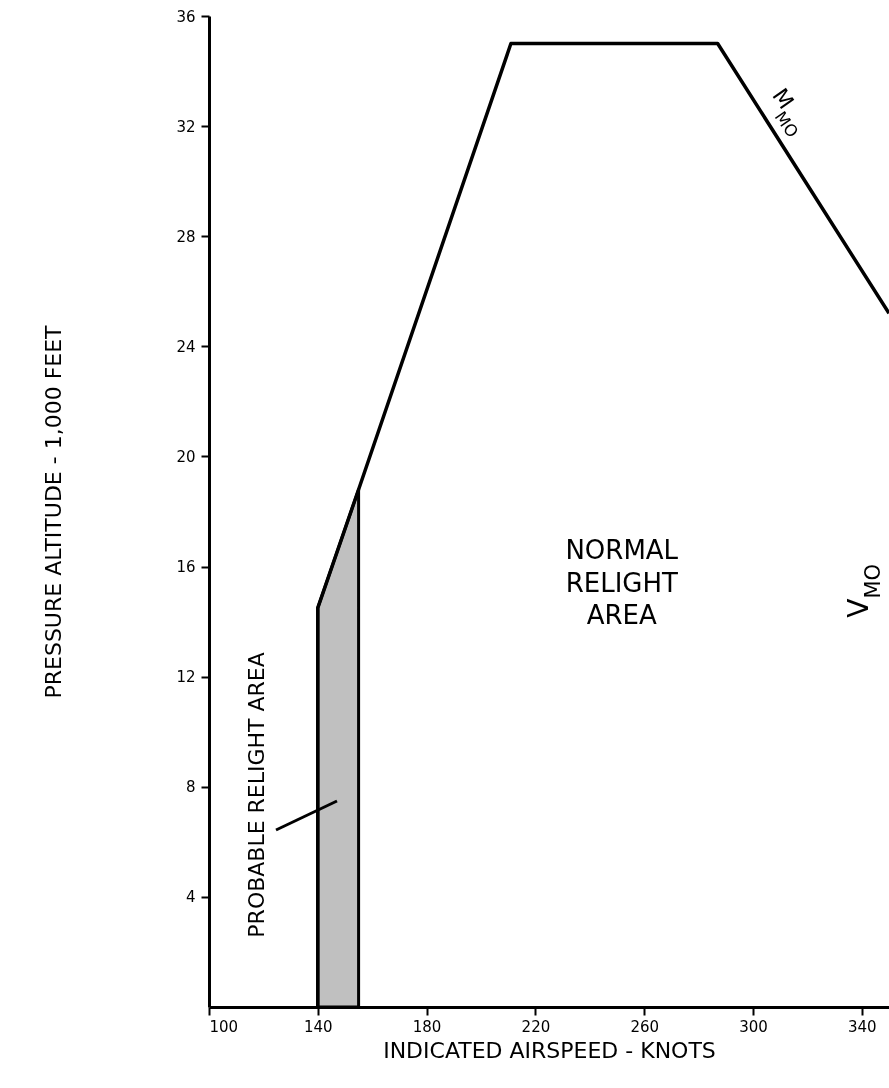 The image size is (889, 1088). I want to click on y-tick-label: 24, so click(186, 346).